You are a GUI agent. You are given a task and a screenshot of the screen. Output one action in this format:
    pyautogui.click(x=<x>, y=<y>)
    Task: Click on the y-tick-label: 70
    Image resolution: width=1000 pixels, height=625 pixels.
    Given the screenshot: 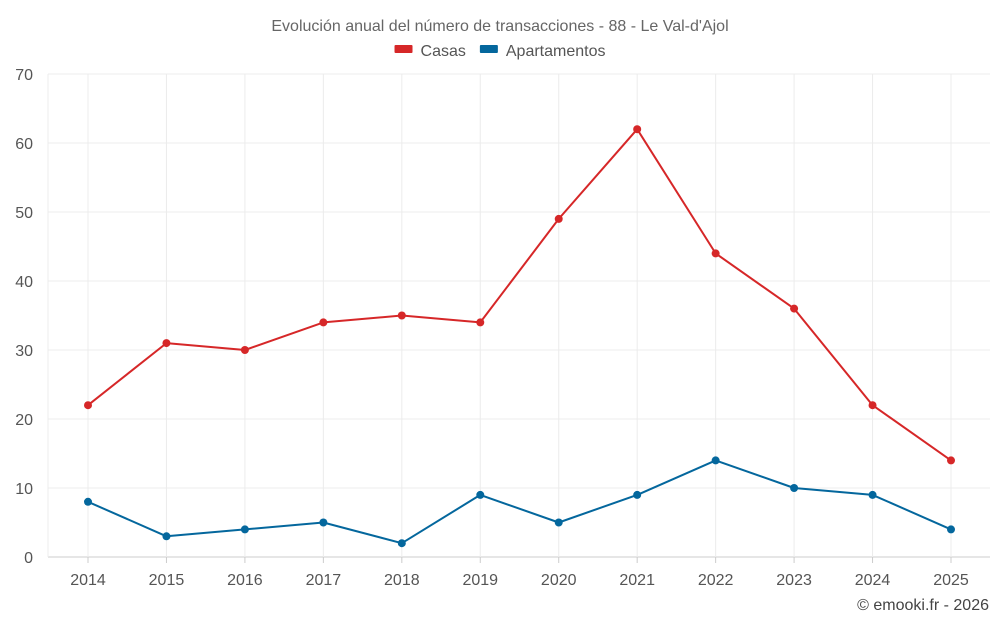 What is the action you would take?
    pyautogui.click(x=24, y=75)
    